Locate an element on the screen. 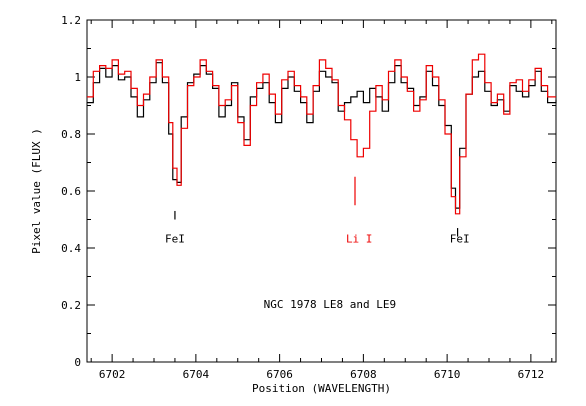  annotation-text: Li I is located at coordinates (359, 238).